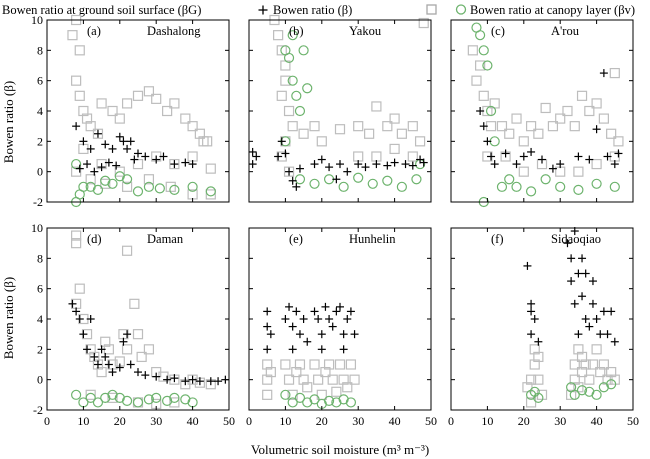 The width and height of the screenshot is (650, 459). I want to click on y-tick-label: 10, so click(37, 20).